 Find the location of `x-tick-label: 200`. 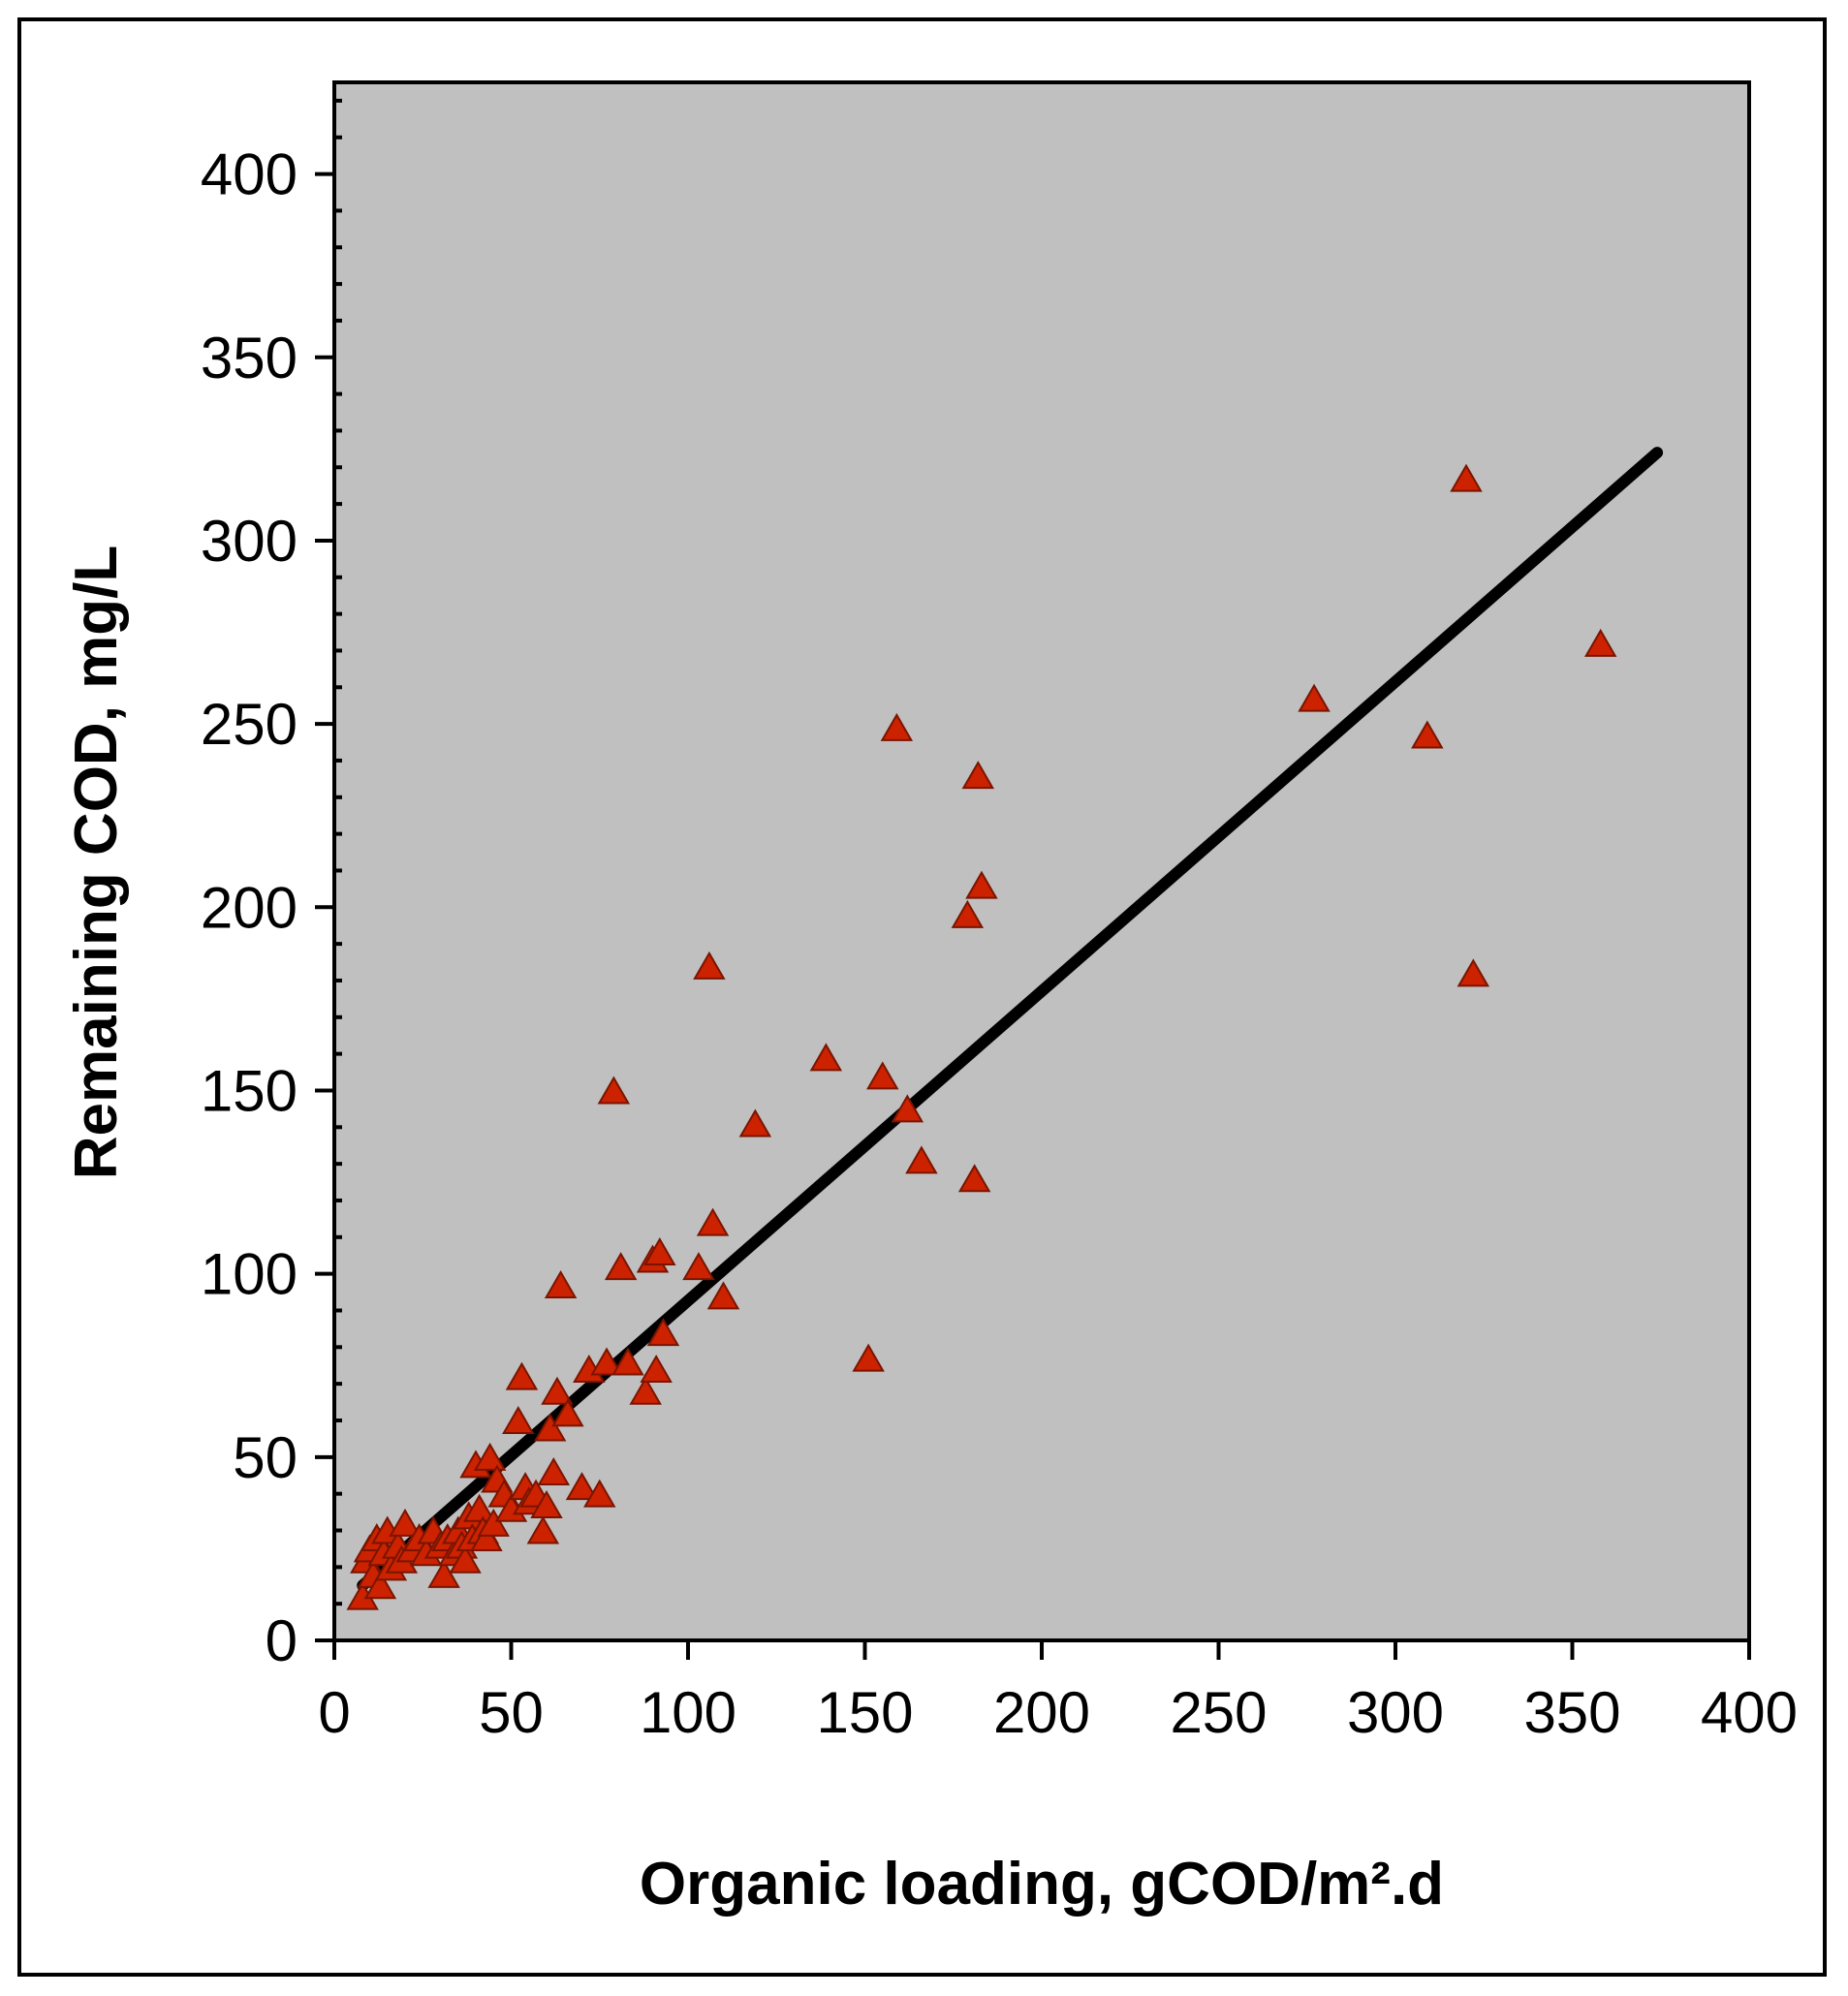

x-tick-label: 200 is located at coordinates (1041, 1712).